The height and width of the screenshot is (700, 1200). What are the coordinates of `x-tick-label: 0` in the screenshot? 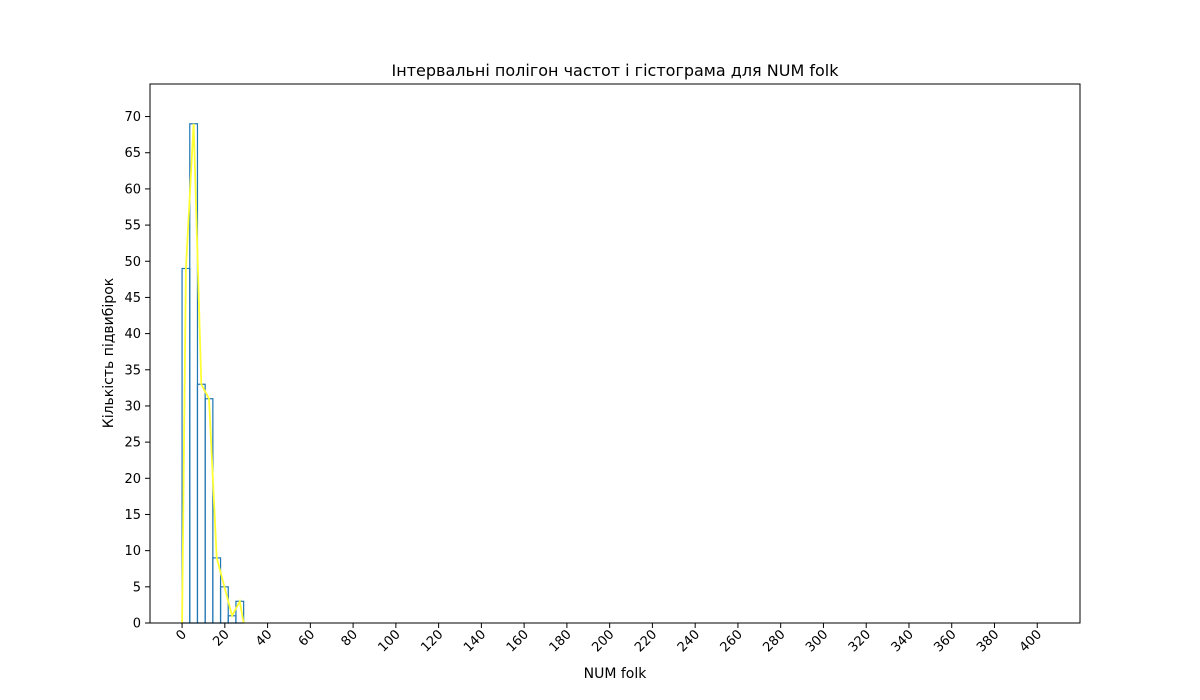 It's located at (181, 635).